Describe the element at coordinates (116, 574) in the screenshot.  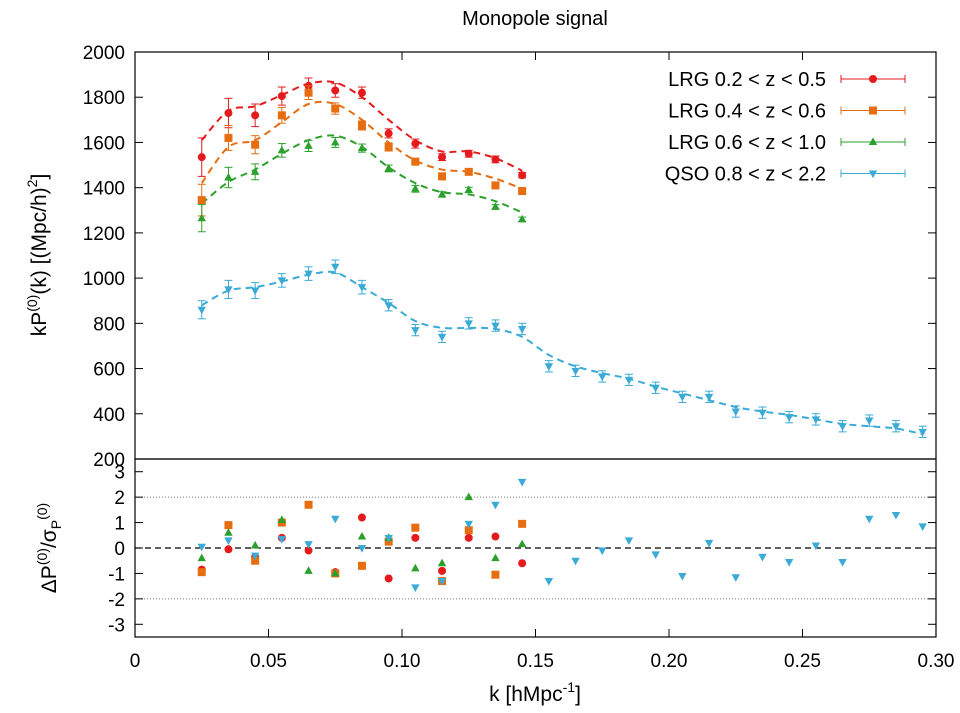
I see `bottom-y-tick-label: -1` at that location.